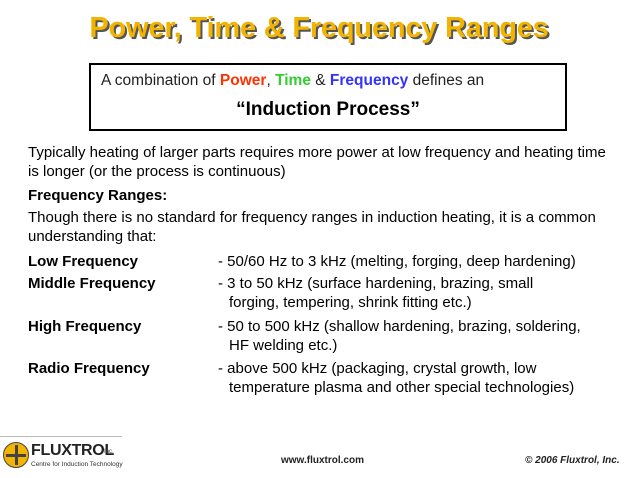 The image size is (638, 478). Describe the element at coordinates (350, 302) in the screenshot. I see `range-desc-middle-cont: forging, tempering, shrink fitting etc.)` at that location.